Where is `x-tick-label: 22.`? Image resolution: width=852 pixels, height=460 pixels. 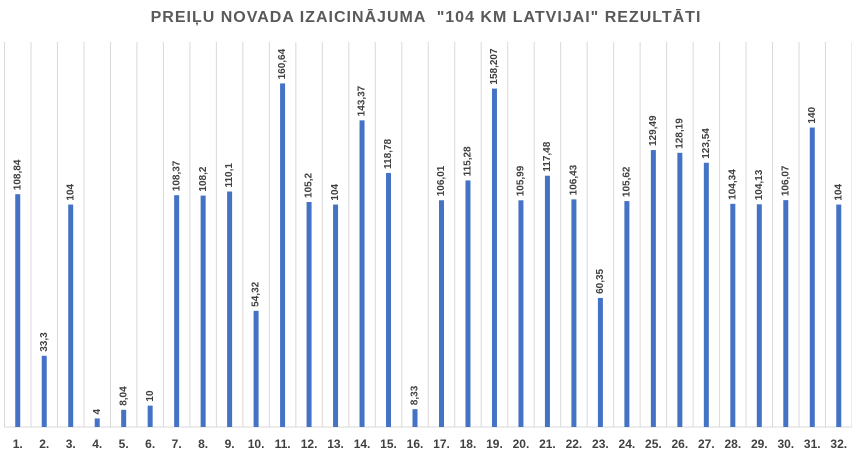
x-tick-label: 22. is located at coordinates (574, 444).